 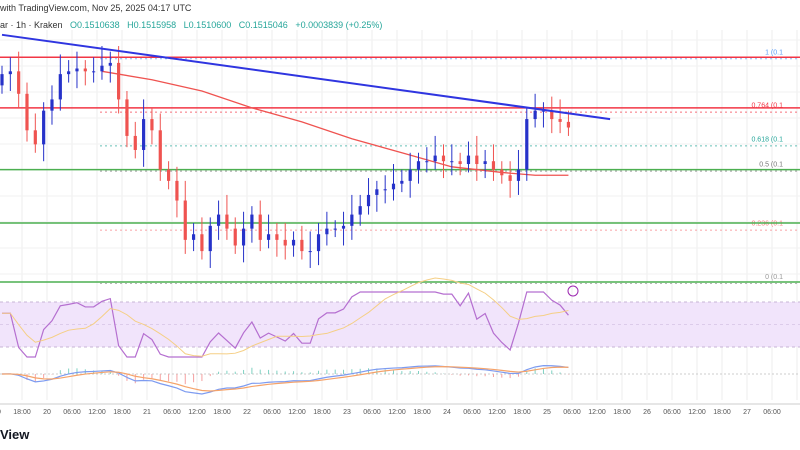 I want to click on low-value: L0.1510600, so click(x=207, y=25).